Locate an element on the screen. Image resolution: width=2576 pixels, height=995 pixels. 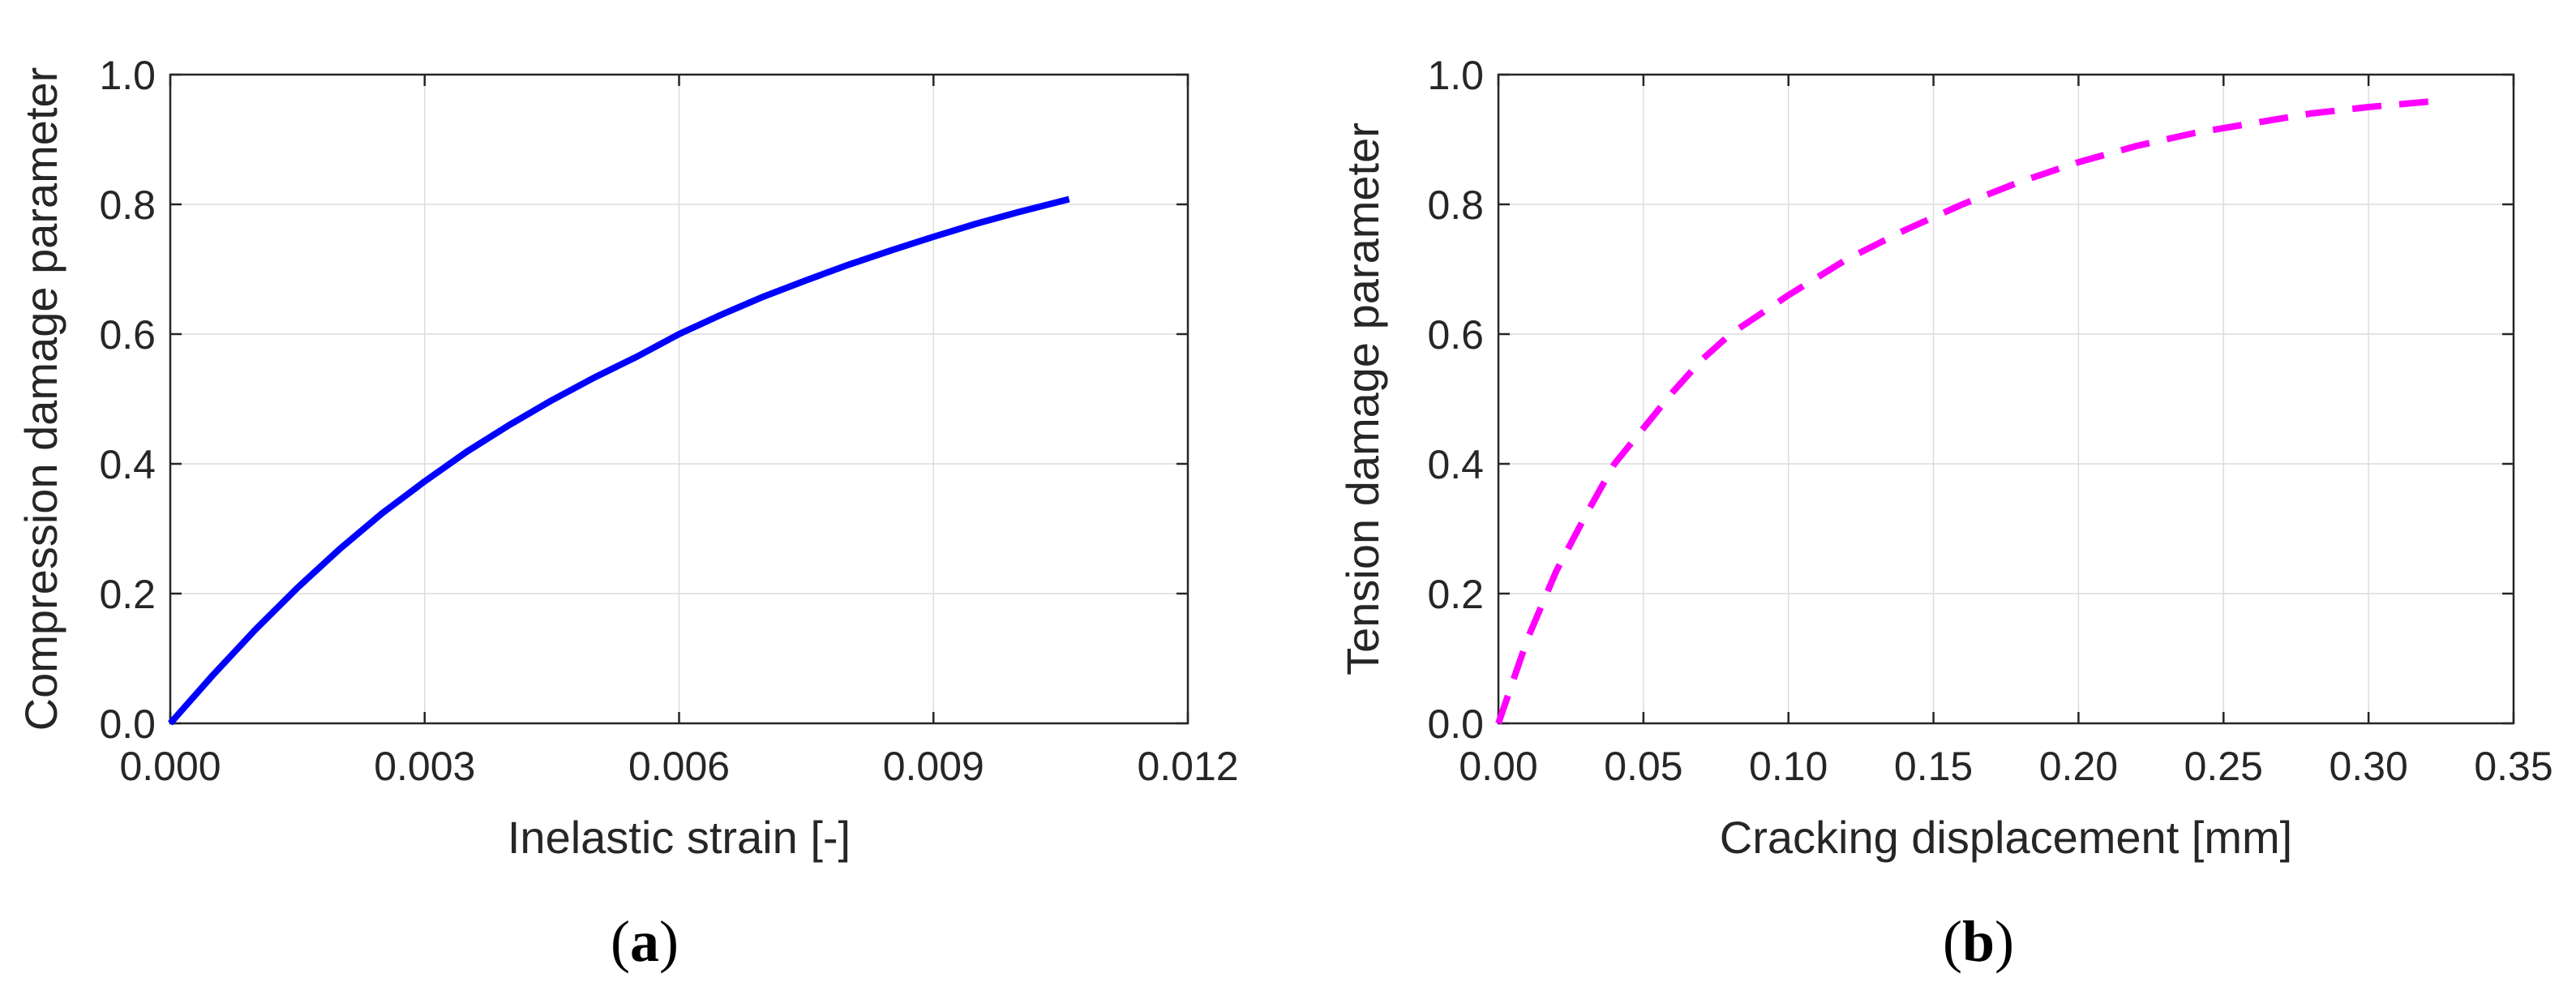
panel-label-a: (a) is located at coordinates (645, 941).